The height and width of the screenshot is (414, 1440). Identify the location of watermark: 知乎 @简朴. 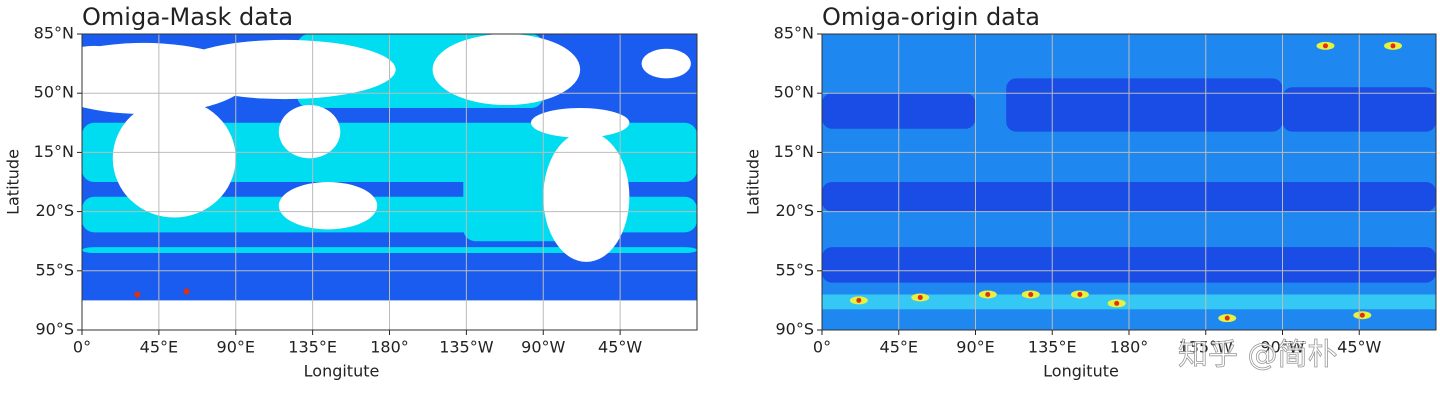
(1258, 355).